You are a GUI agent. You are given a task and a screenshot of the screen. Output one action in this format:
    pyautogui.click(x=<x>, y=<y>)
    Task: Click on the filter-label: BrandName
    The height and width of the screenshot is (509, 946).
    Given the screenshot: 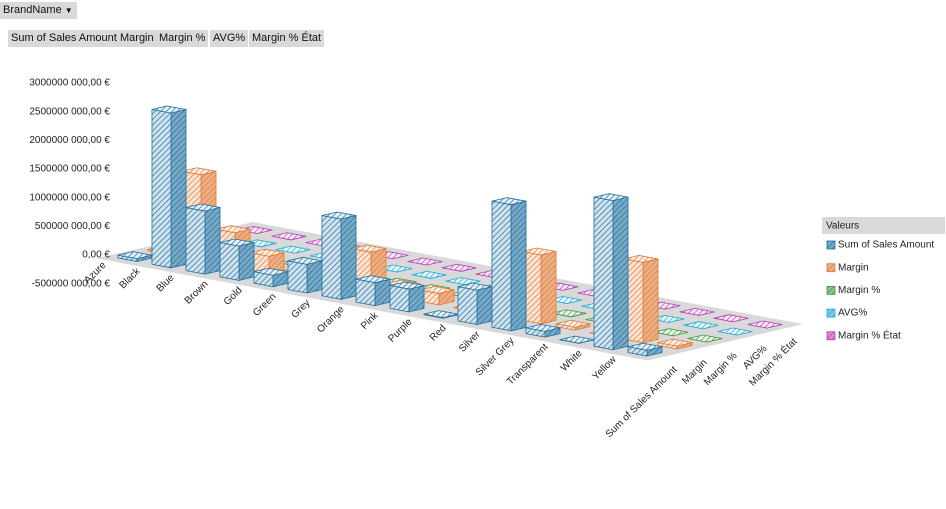 What is the action you would take?
    pyautogui.click(x=32, y=10)
    